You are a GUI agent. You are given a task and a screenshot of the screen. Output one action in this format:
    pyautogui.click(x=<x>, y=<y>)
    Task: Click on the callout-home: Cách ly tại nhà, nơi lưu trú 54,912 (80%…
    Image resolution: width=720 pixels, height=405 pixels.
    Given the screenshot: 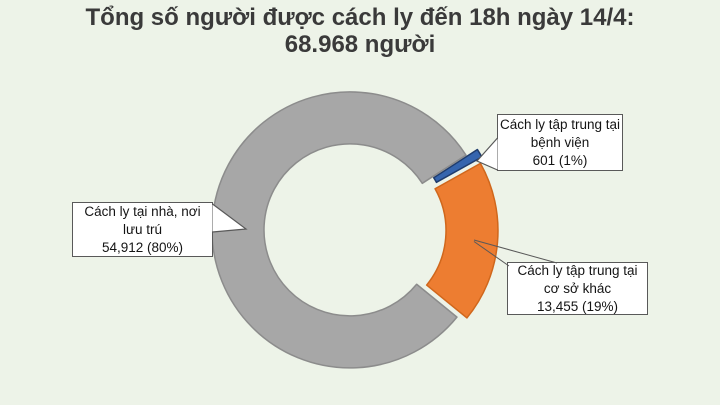 What is the action you would take?
    pyautogui.click(x=142, y=229)
    